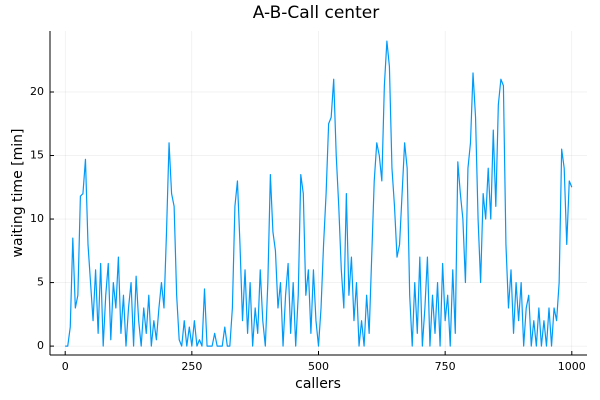 The width and height of the screenshot is (600, 400). Describe the element at coordinates (18, 193) in the screenshot. I see `y-axis-label: waiting time [min]` at that location.